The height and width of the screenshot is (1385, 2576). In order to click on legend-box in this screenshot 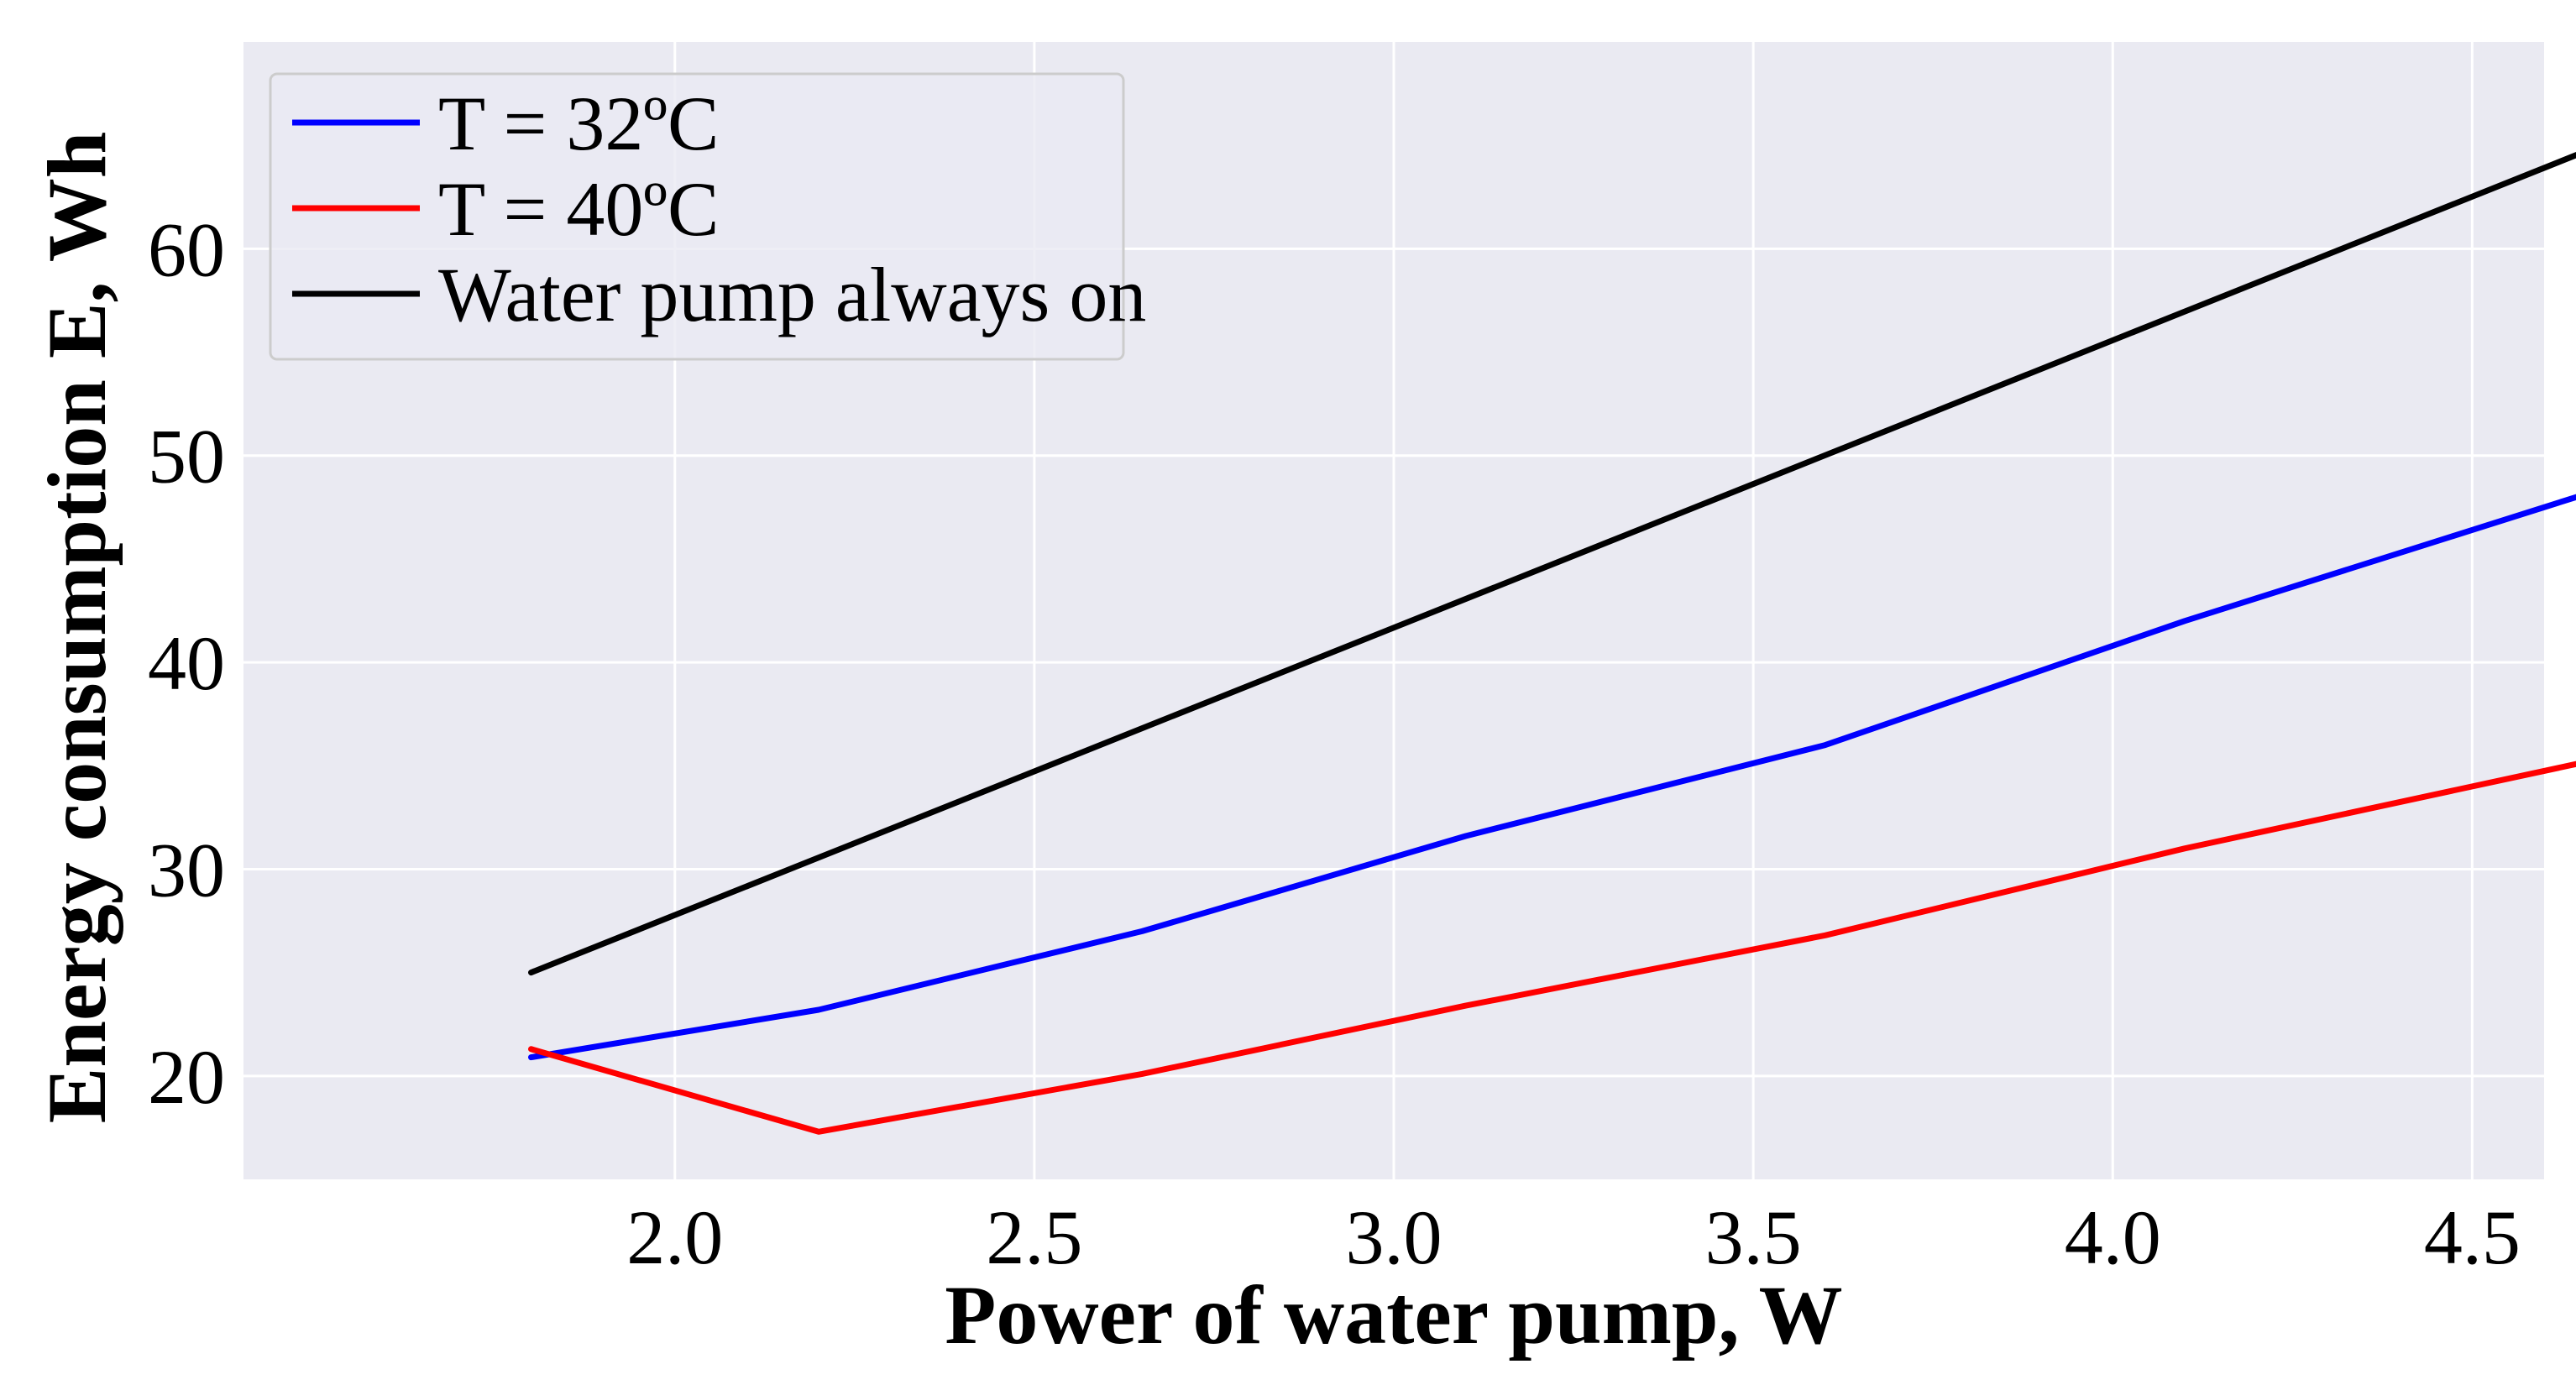, I will do `click(697, 216)`.